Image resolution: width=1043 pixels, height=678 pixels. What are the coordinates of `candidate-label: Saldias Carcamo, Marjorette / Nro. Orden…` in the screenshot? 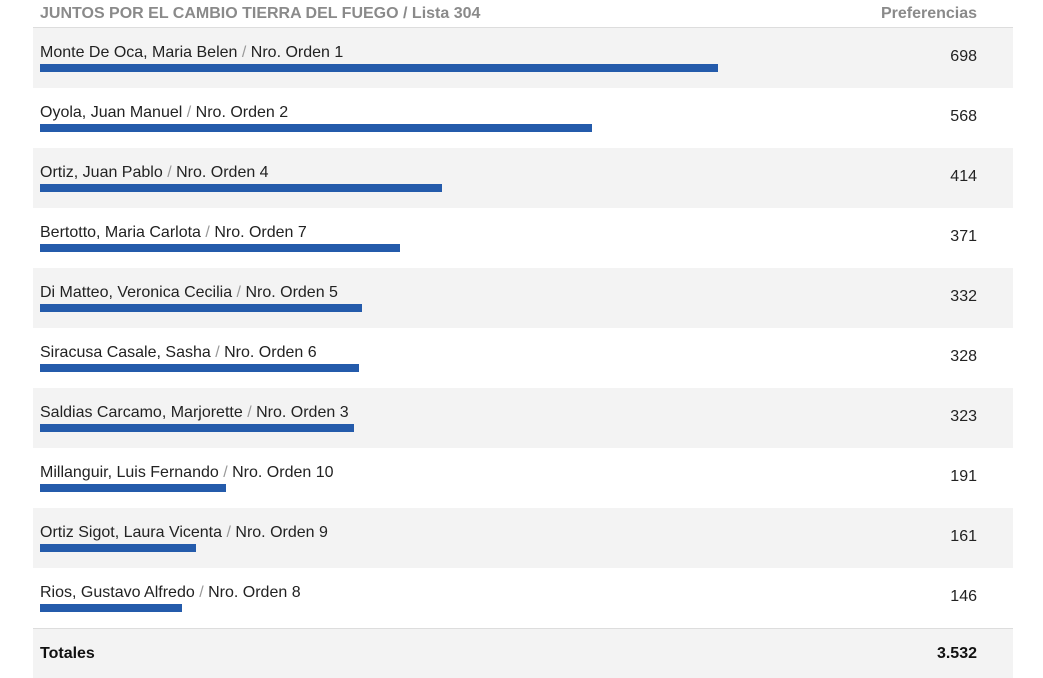 It's located at (194, 413).